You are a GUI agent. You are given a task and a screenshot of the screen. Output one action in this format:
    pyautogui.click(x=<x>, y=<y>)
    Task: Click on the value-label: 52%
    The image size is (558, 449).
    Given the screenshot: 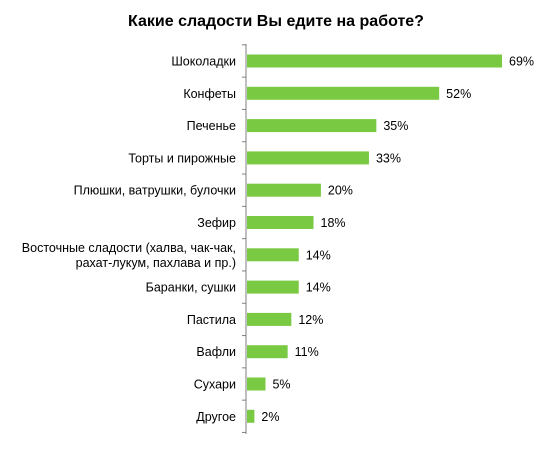 What is the action you would take?
    pyautogui.click(x=458, y=94)
    